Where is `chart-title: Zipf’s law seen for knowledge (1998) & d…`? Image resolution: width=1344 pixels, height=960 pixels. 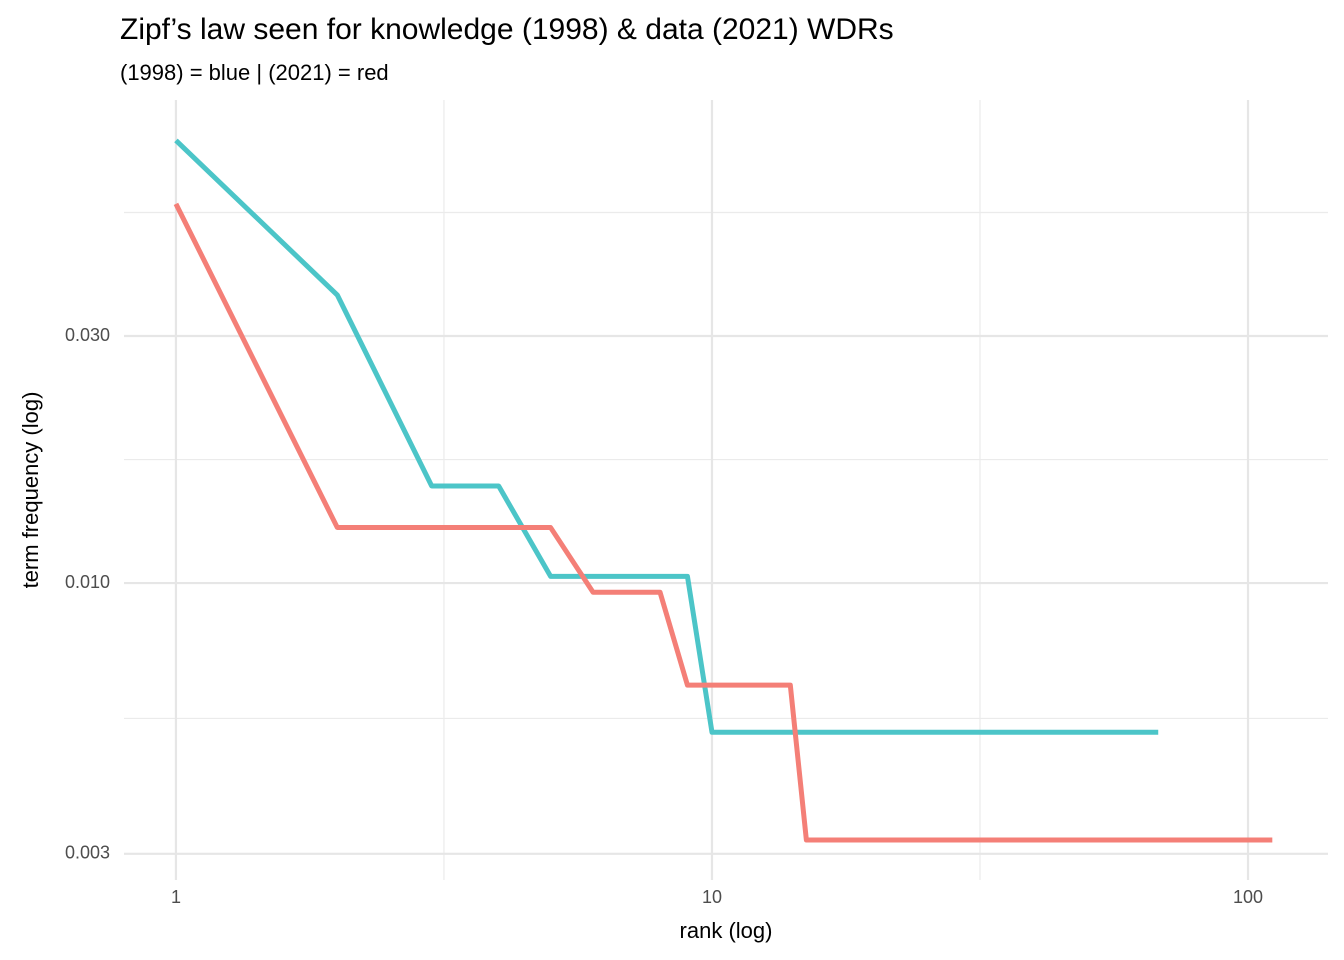 chart-title: Zipf’s law seen for knowledge (1998) & d… is located at coordinates (507, 29).